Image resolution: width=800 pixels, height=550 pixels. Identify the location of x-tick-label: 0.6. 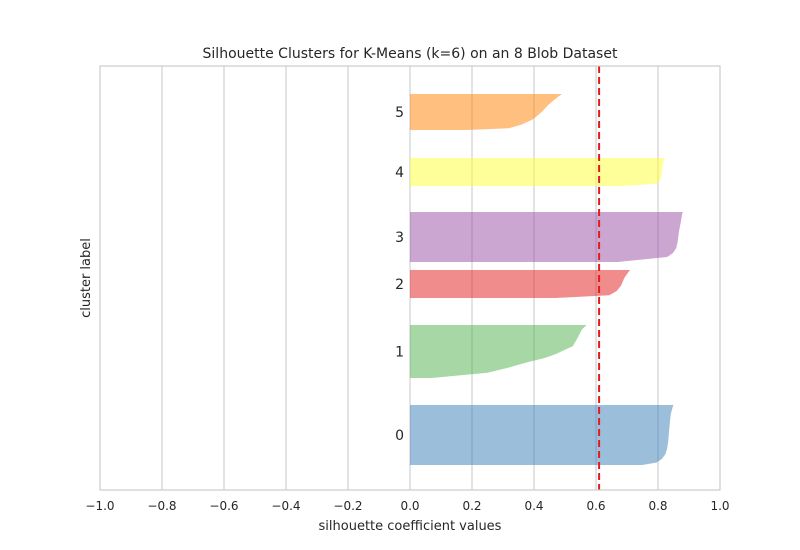
(595, 506).